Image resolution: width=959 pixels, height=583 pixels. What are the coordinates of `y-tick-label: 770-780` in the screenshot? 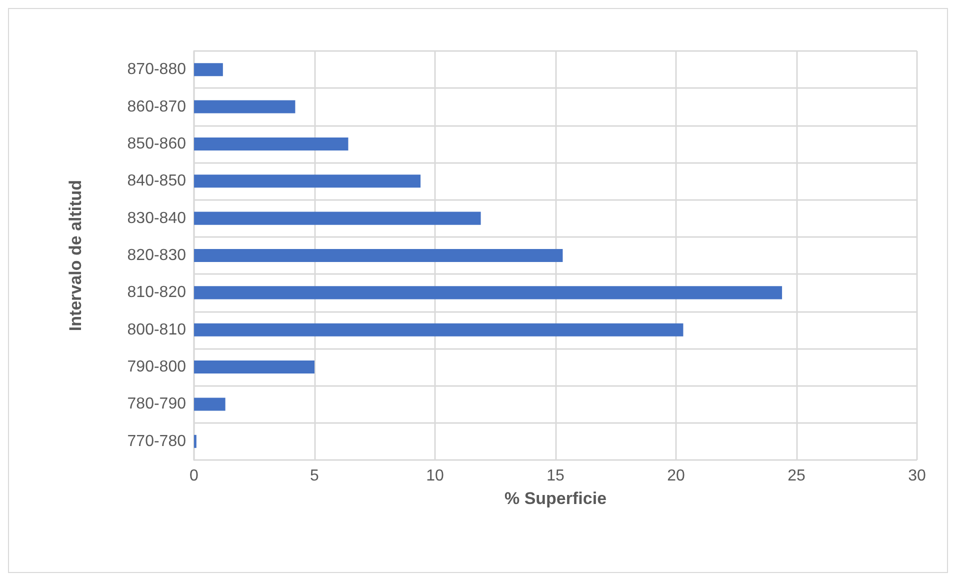 It's located at (156, 441).